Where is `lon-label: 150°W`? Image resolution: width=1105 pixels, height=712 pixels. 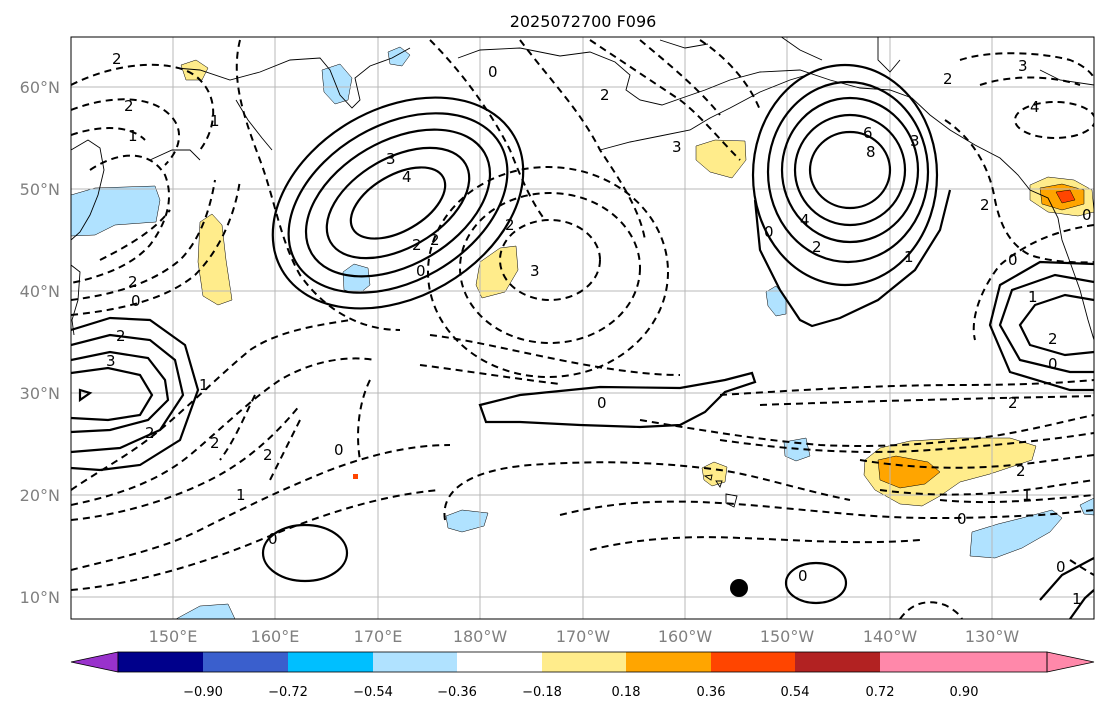
lon-label: 150°W is located at coordinates (787, 636).